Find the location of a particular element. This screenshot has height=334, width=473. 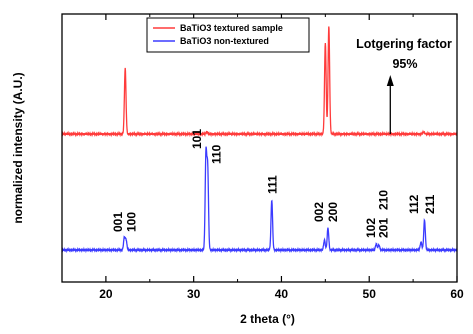

annotation-arrow-head is located at coordinates (390, 80).